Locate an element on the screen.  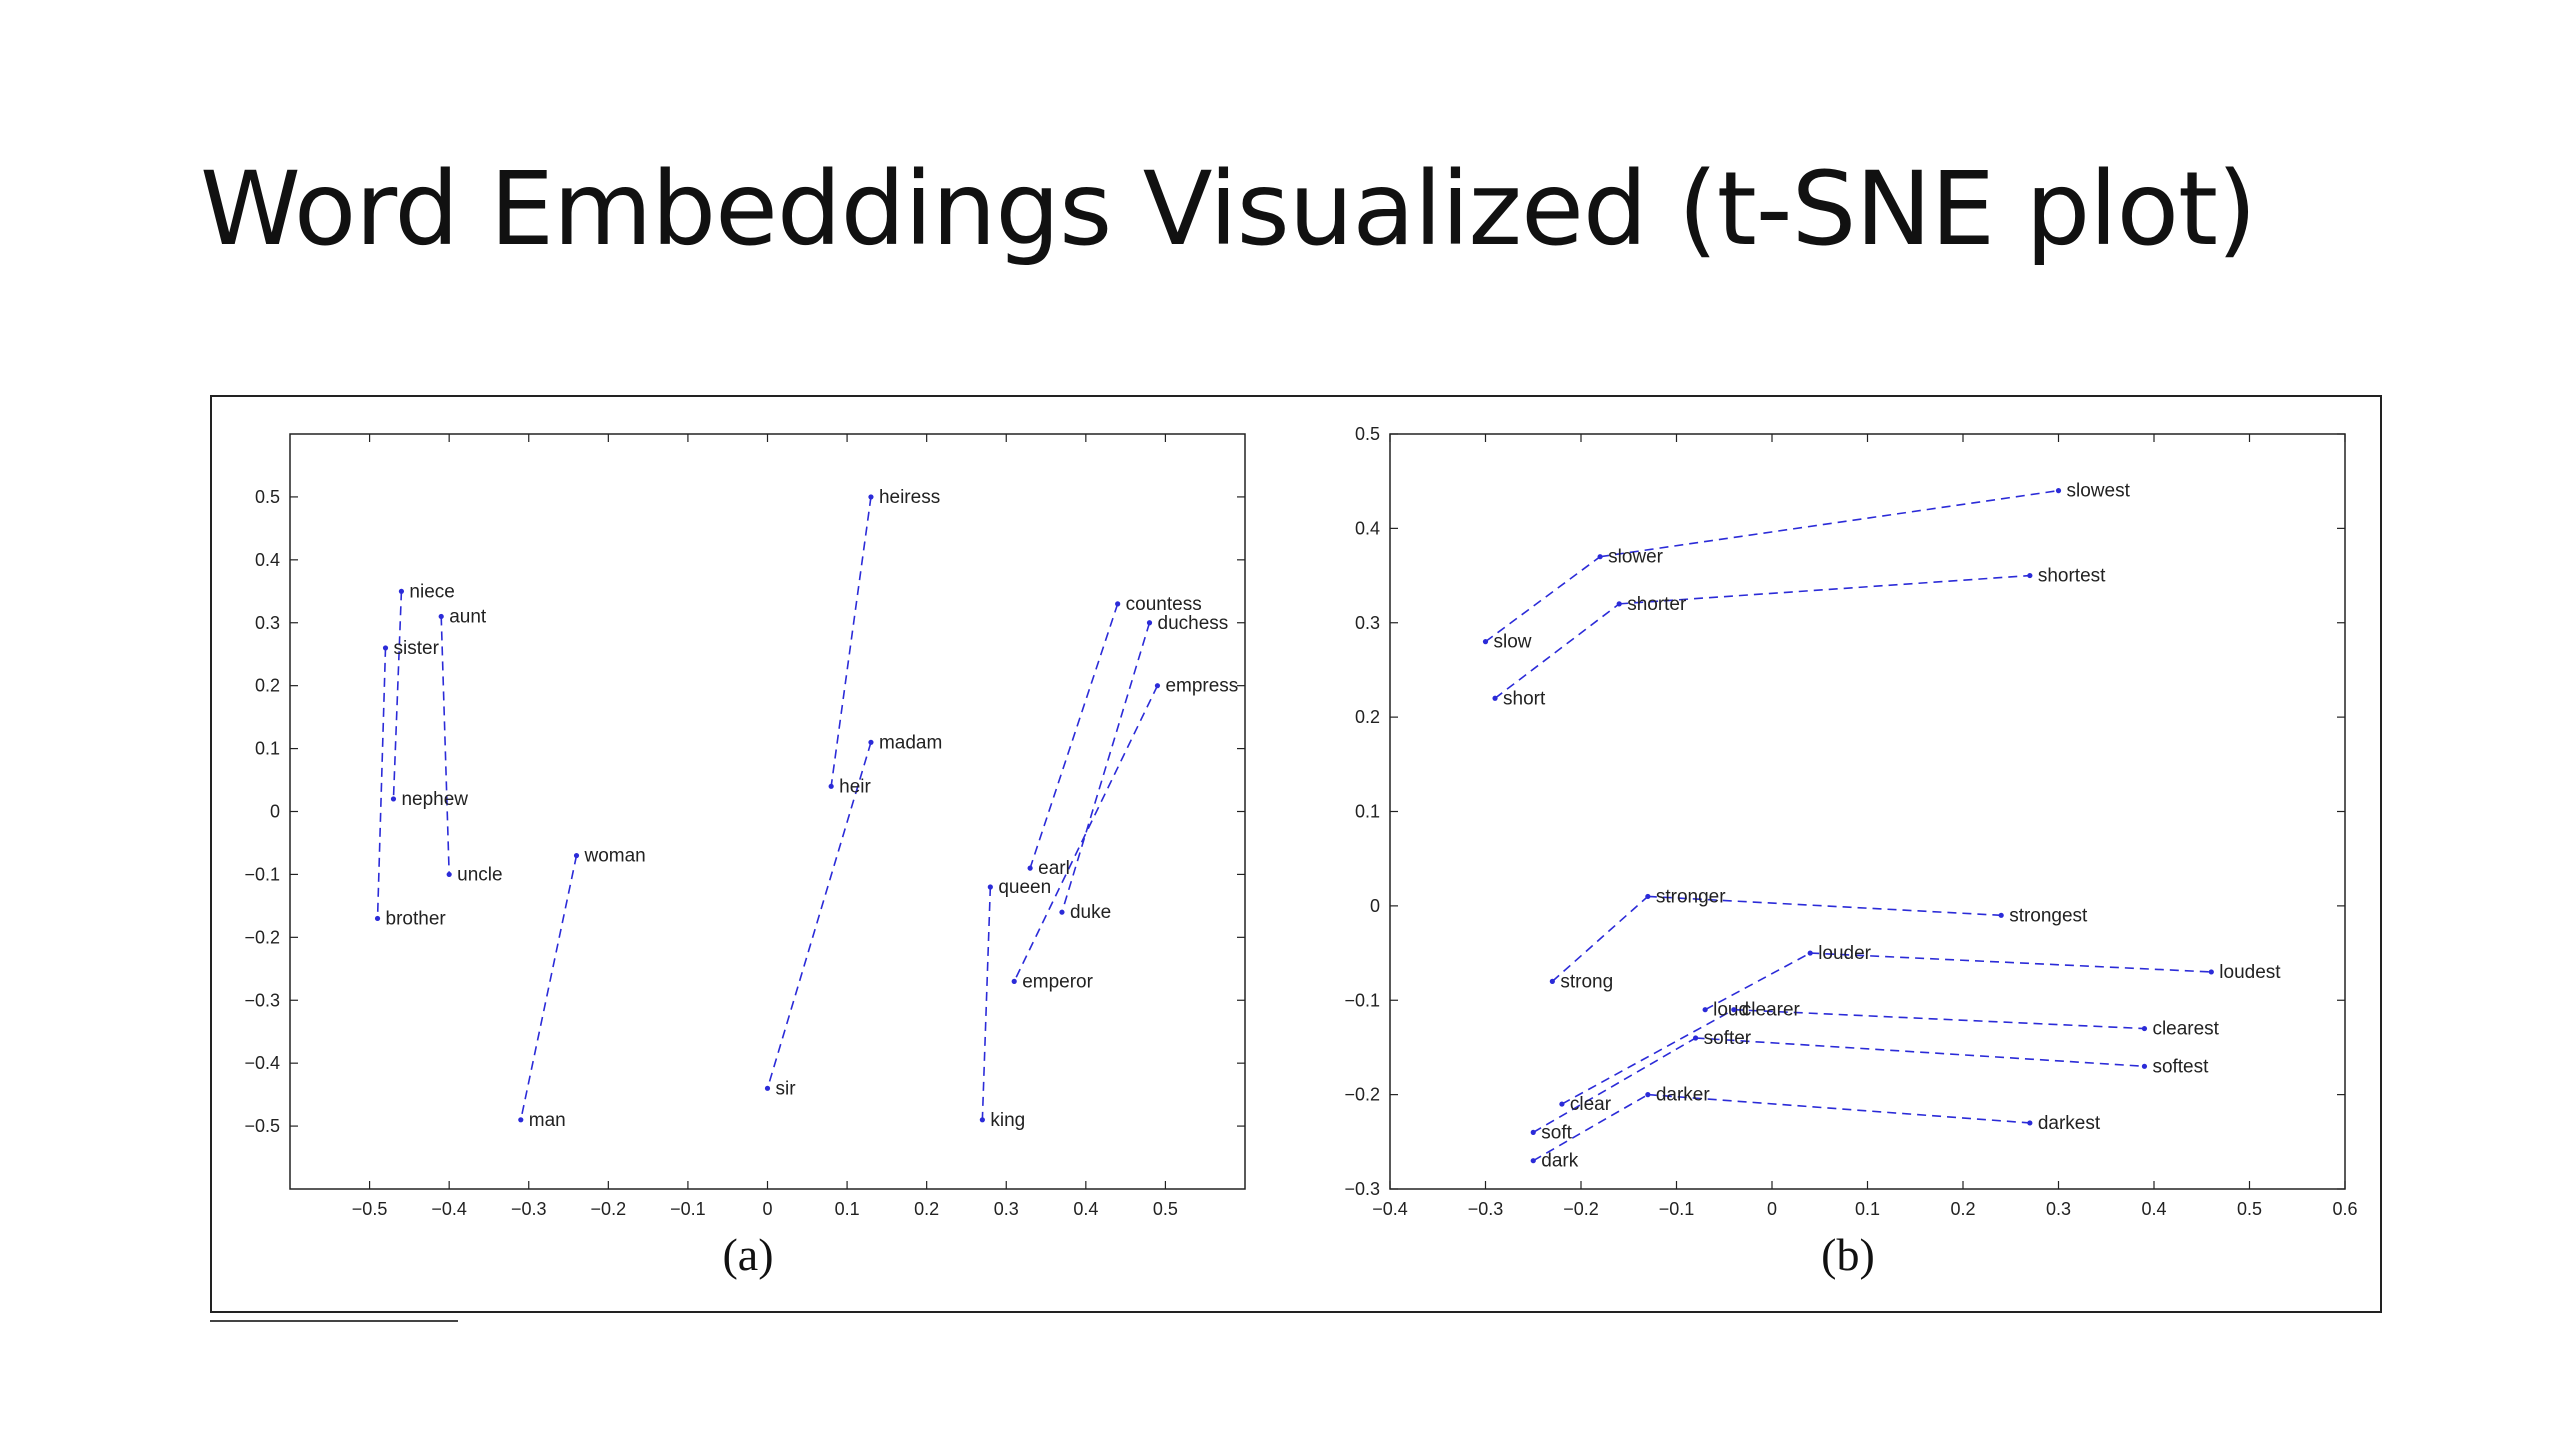
link-shorter-shortest is located at coordinates (1824, 589).